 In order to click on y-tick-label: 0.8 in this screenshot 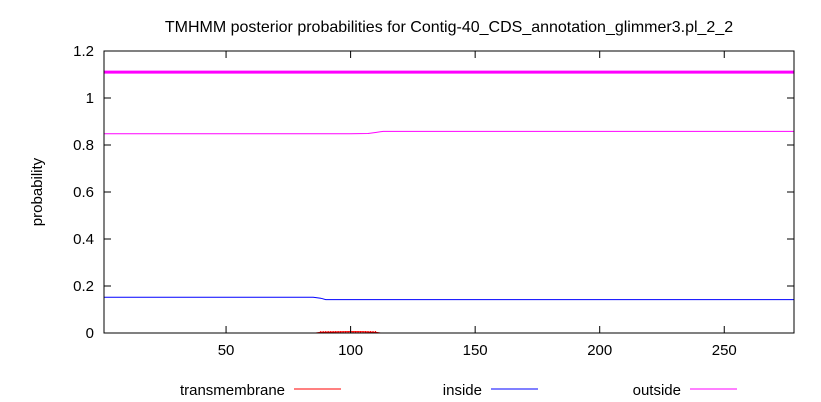, I will do `click(83, 145)`.